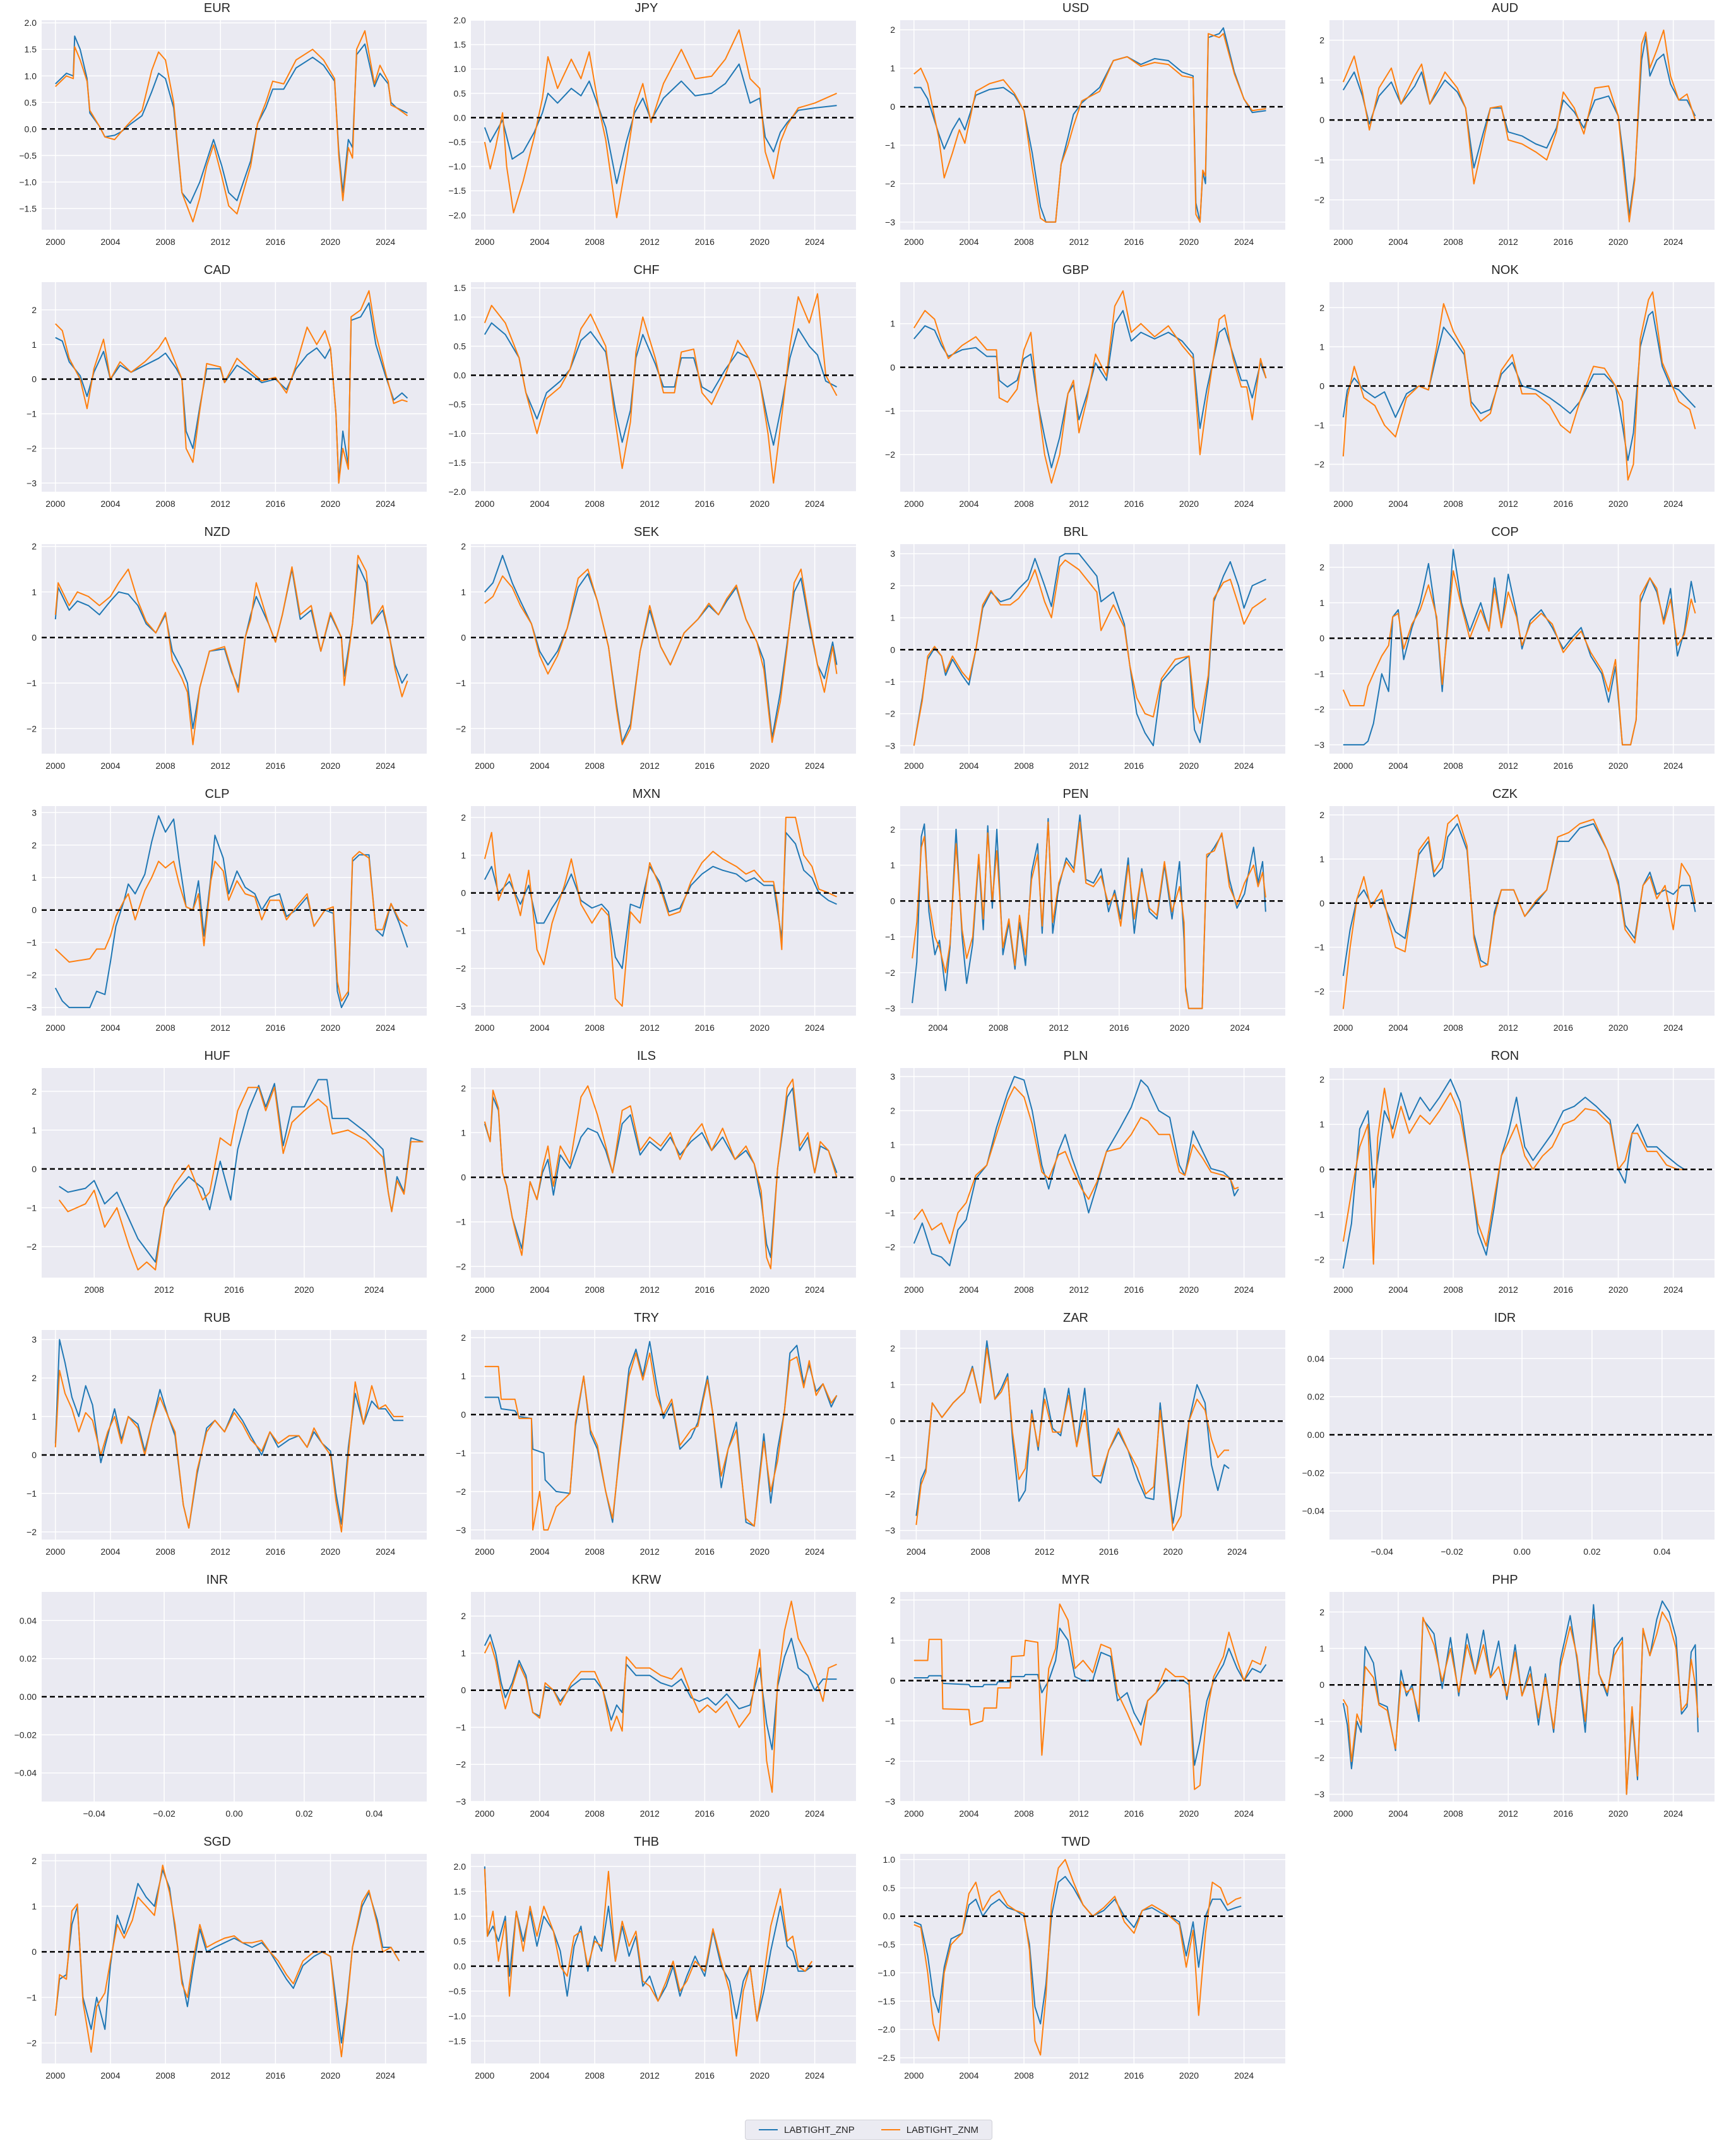 The height and width of the screenshot is (2143, 1736). What do you see at coordinates (1661, 1551) in the screenshot?
I see `x-tick-label: 0.04` at bounding box center [1661, 1551].